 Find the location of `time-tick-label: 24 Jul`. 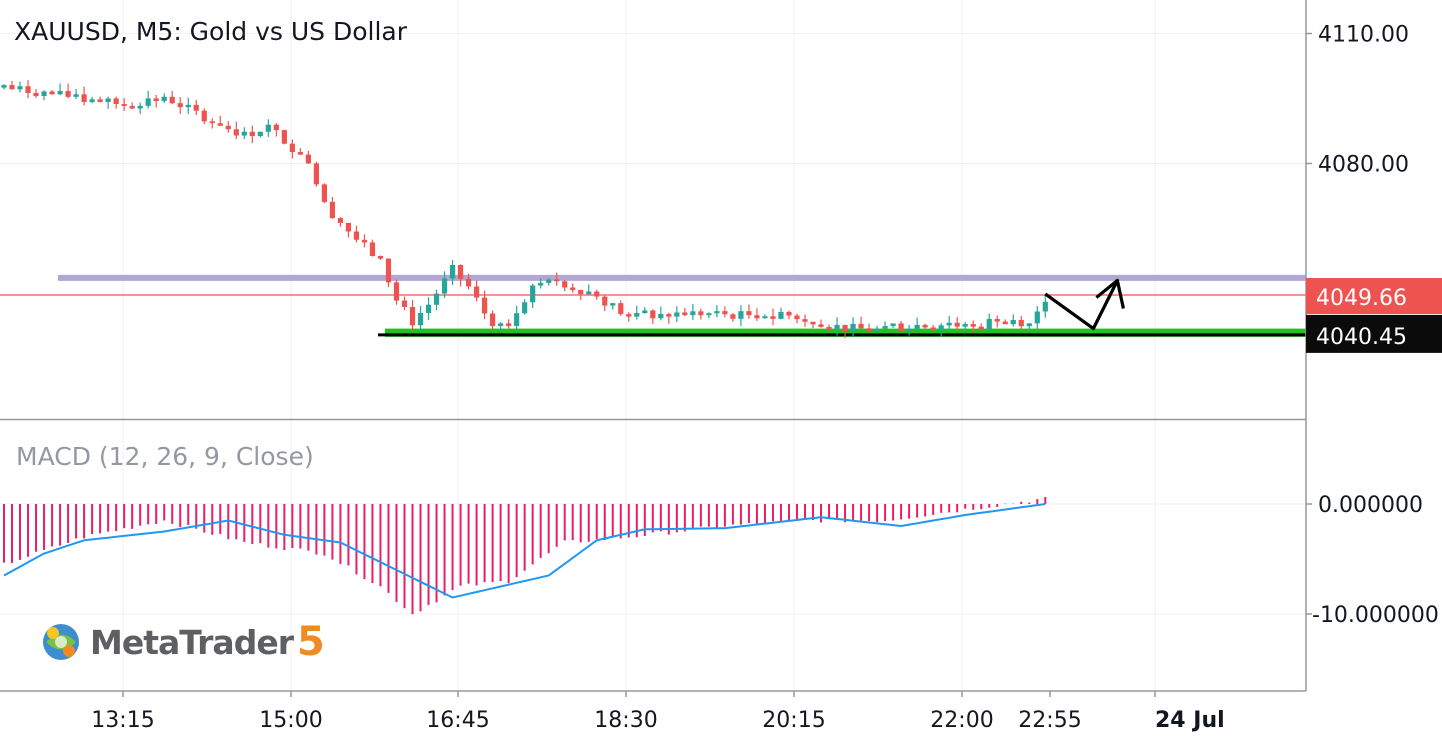

time-tick-label: 24 Jul is located at coordinates (1190, 720).